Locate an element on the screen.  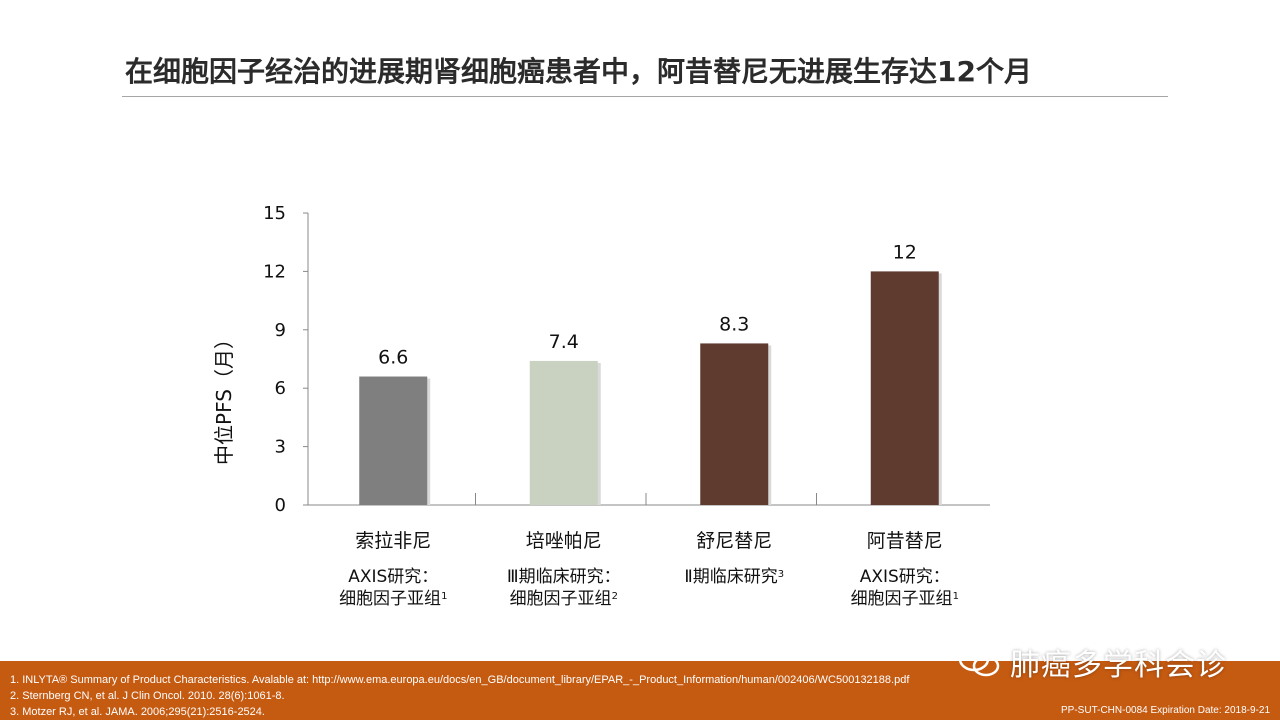
y-axis-label: 中位PFS（月） is located at coordinates (224, 397).